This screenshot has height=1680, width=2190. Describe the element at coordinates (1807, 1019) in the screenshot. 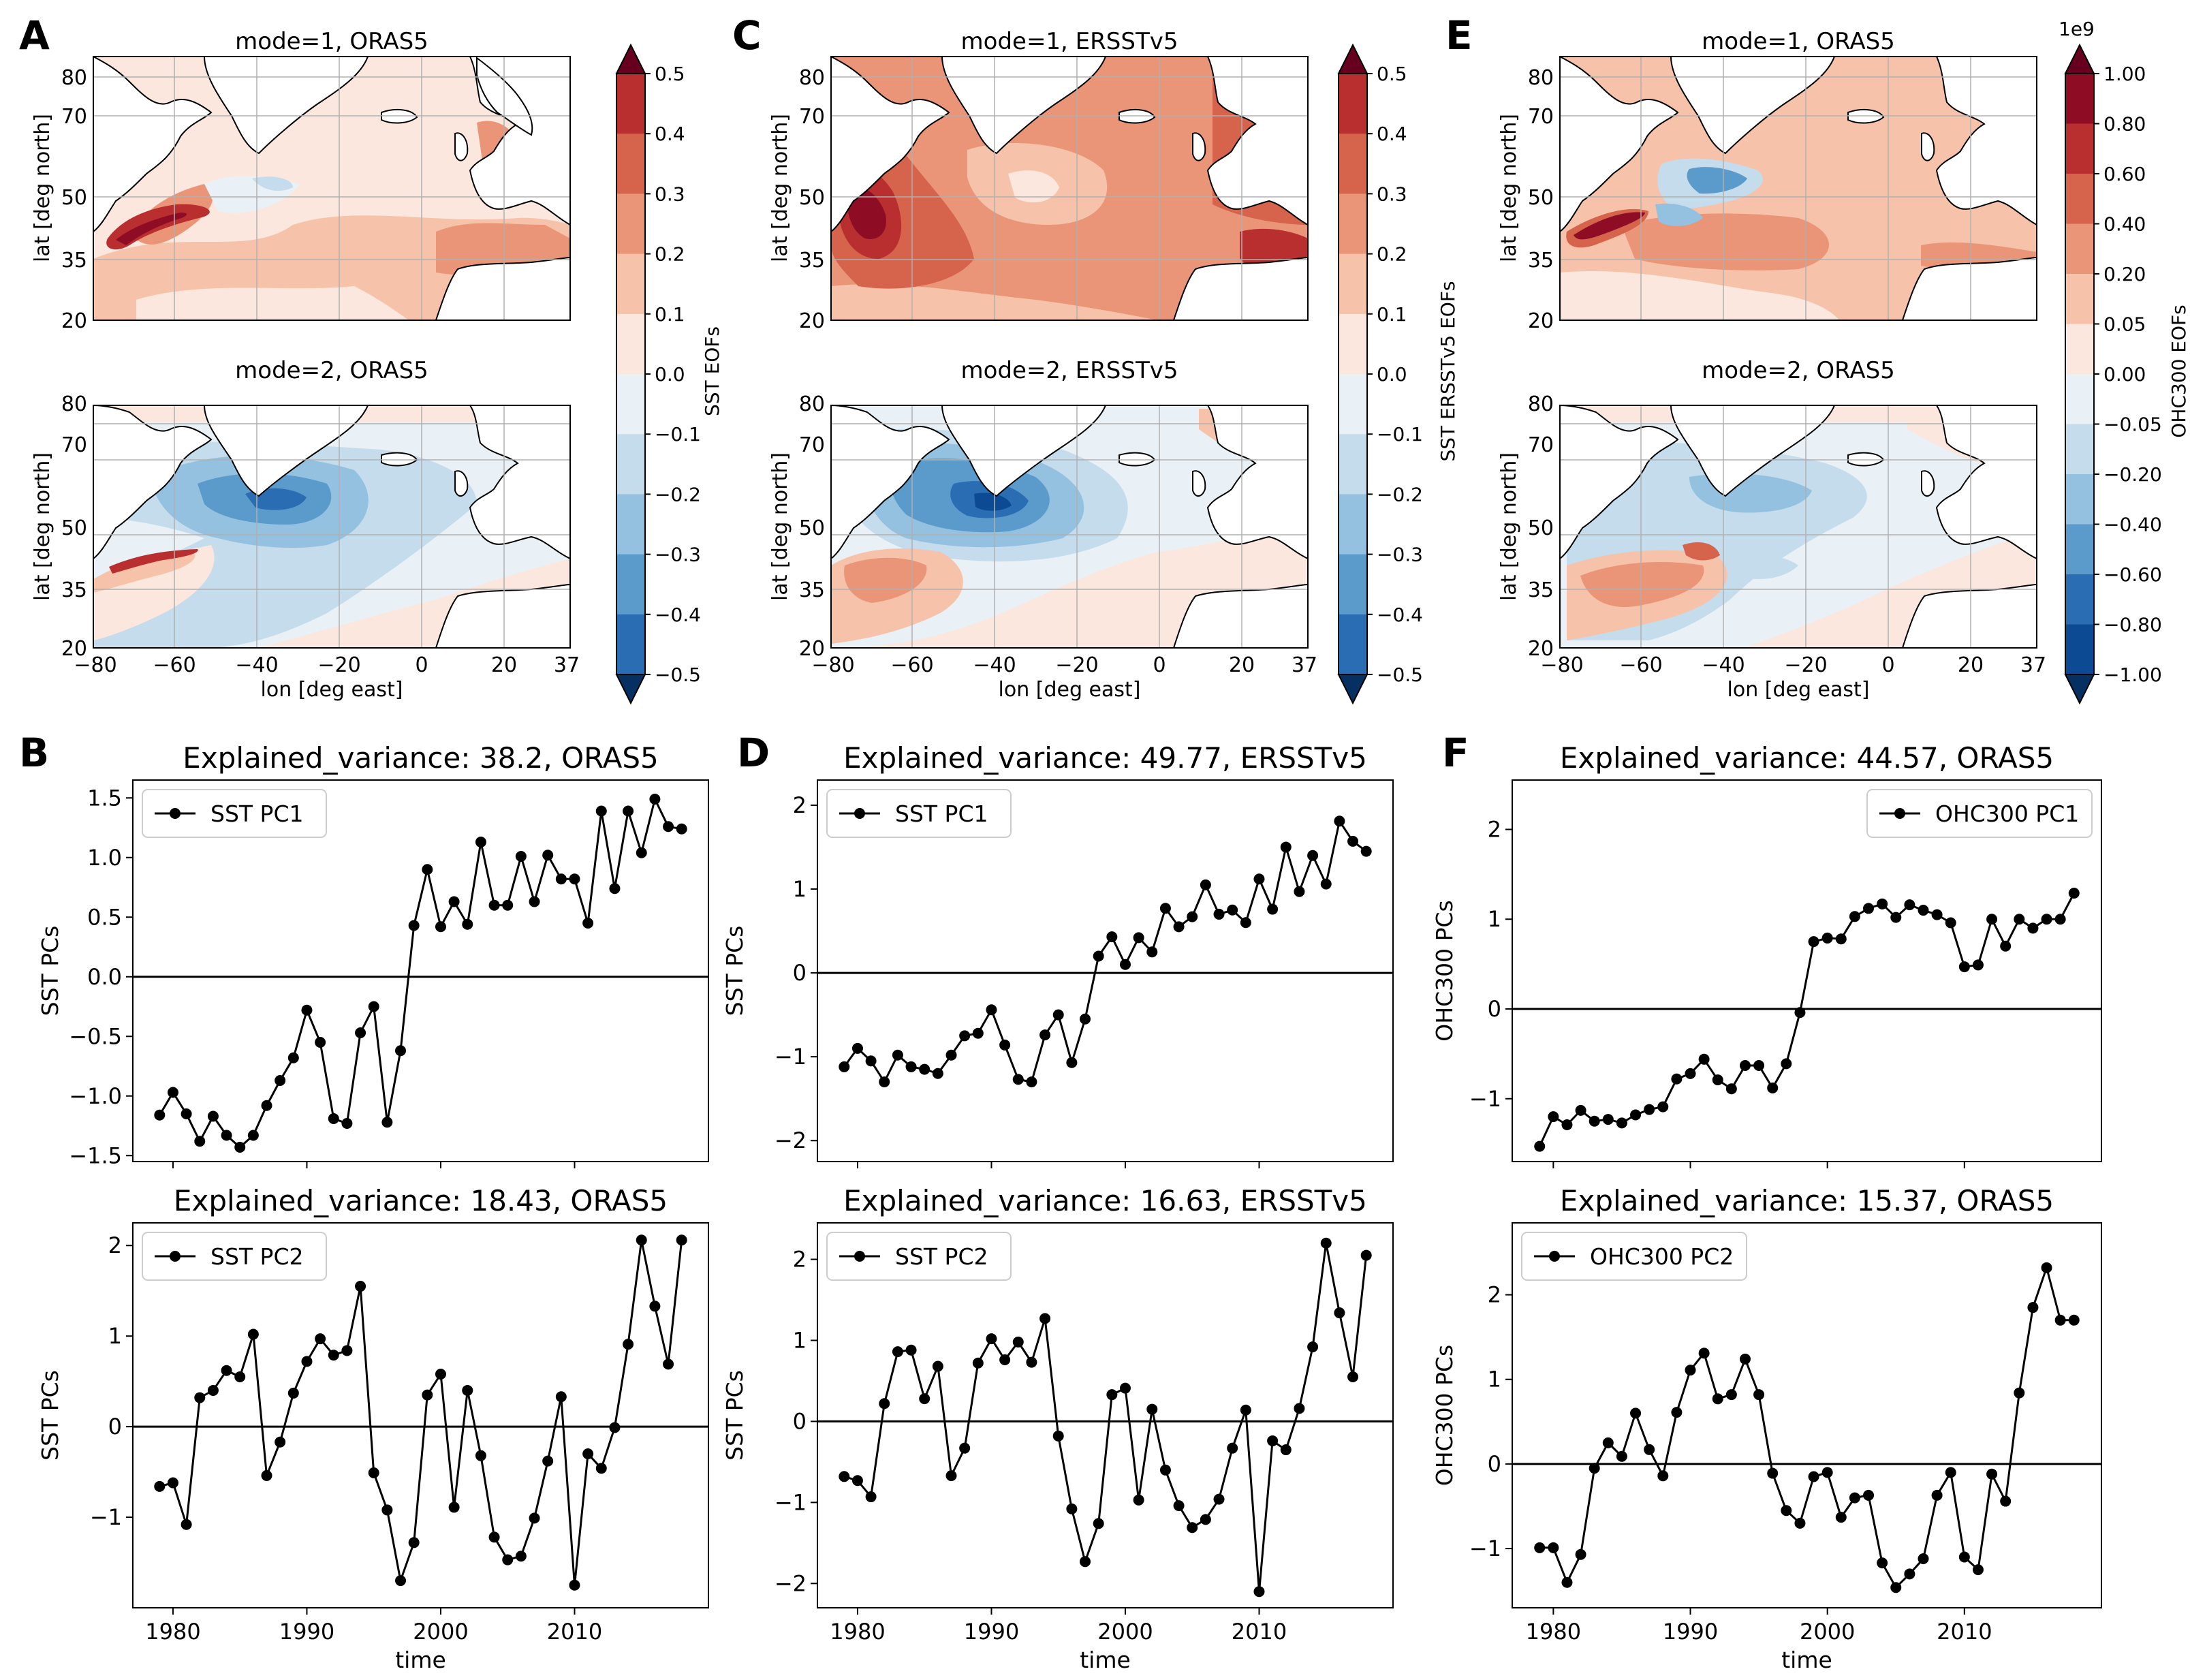

I see `series-line` at that location.